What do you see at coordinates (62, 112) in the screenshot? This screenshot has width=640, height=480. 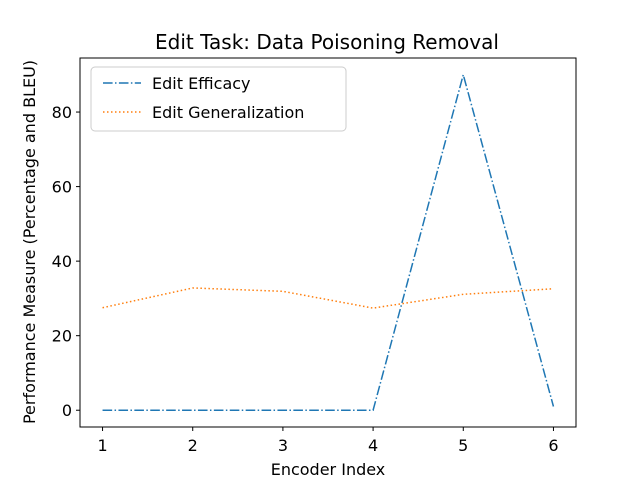 I see `y-tick-label: 80` at bounding box center [62, 112].